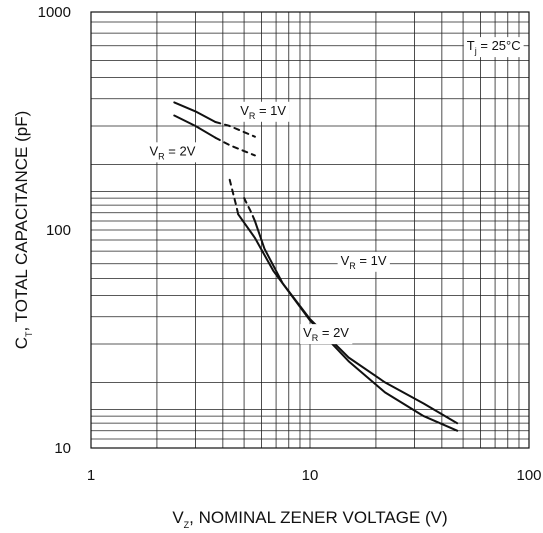 This screenshot has width=543, height=533. Describe the element at coordinates (528, 475) in the screenshot. I see `x-tick-label: 100` at that location.